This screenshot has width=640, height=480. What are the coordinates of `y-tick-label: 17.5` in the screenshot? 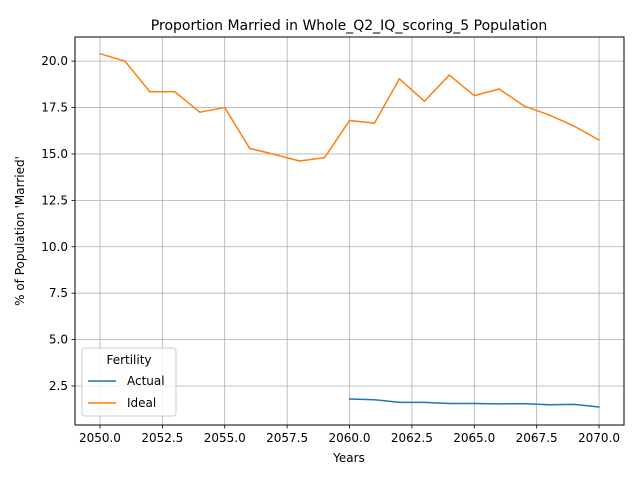 It's located at (54, 108).